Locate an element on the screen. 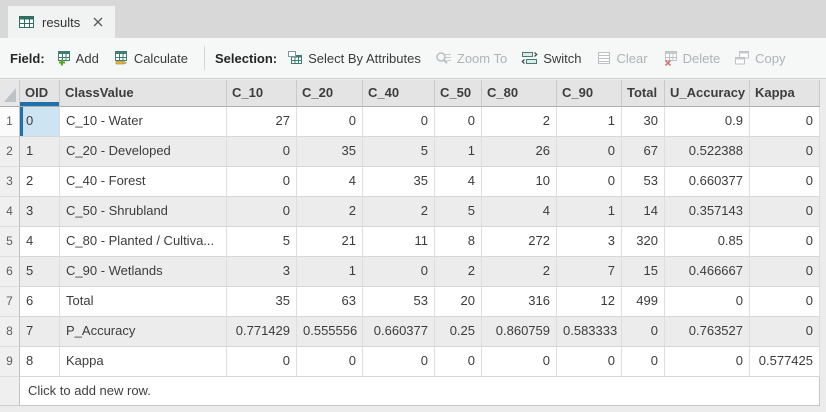 The image size is (826, 412). value-cell: 0.771429 is located at coordinates (262, 332).